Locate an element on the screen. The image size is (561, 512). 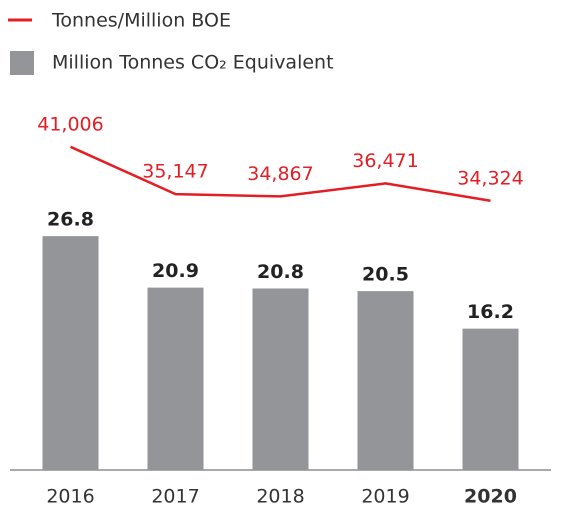
x-tick-label: 2017 is located at coordinates (175, 497).